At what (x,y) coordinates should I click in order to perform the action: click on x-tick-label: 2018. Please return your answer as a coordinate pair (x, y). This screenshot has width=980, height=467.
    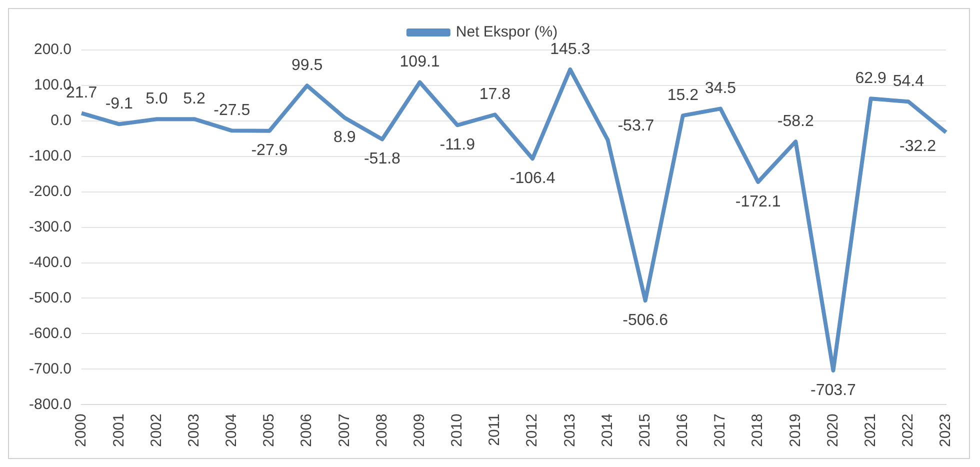
    Looking at the image, I should click on (757, 431).